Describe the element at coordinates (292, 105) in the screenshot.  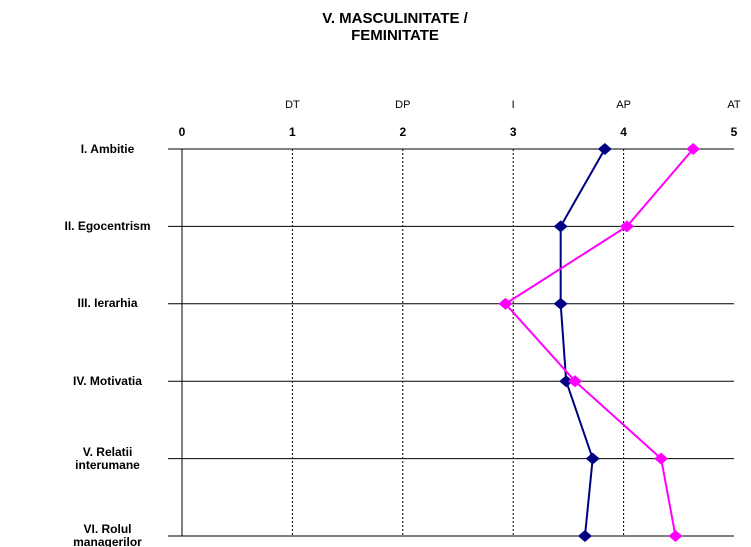
I see `scale-label: DT` at that location.